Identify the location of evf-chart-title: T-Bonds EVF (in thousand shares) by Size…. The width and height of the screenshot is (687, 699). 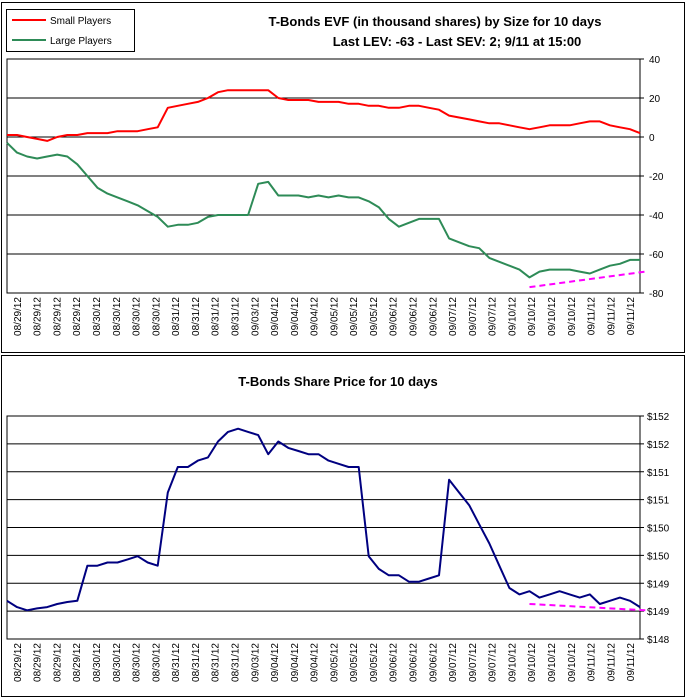
(434, 21).